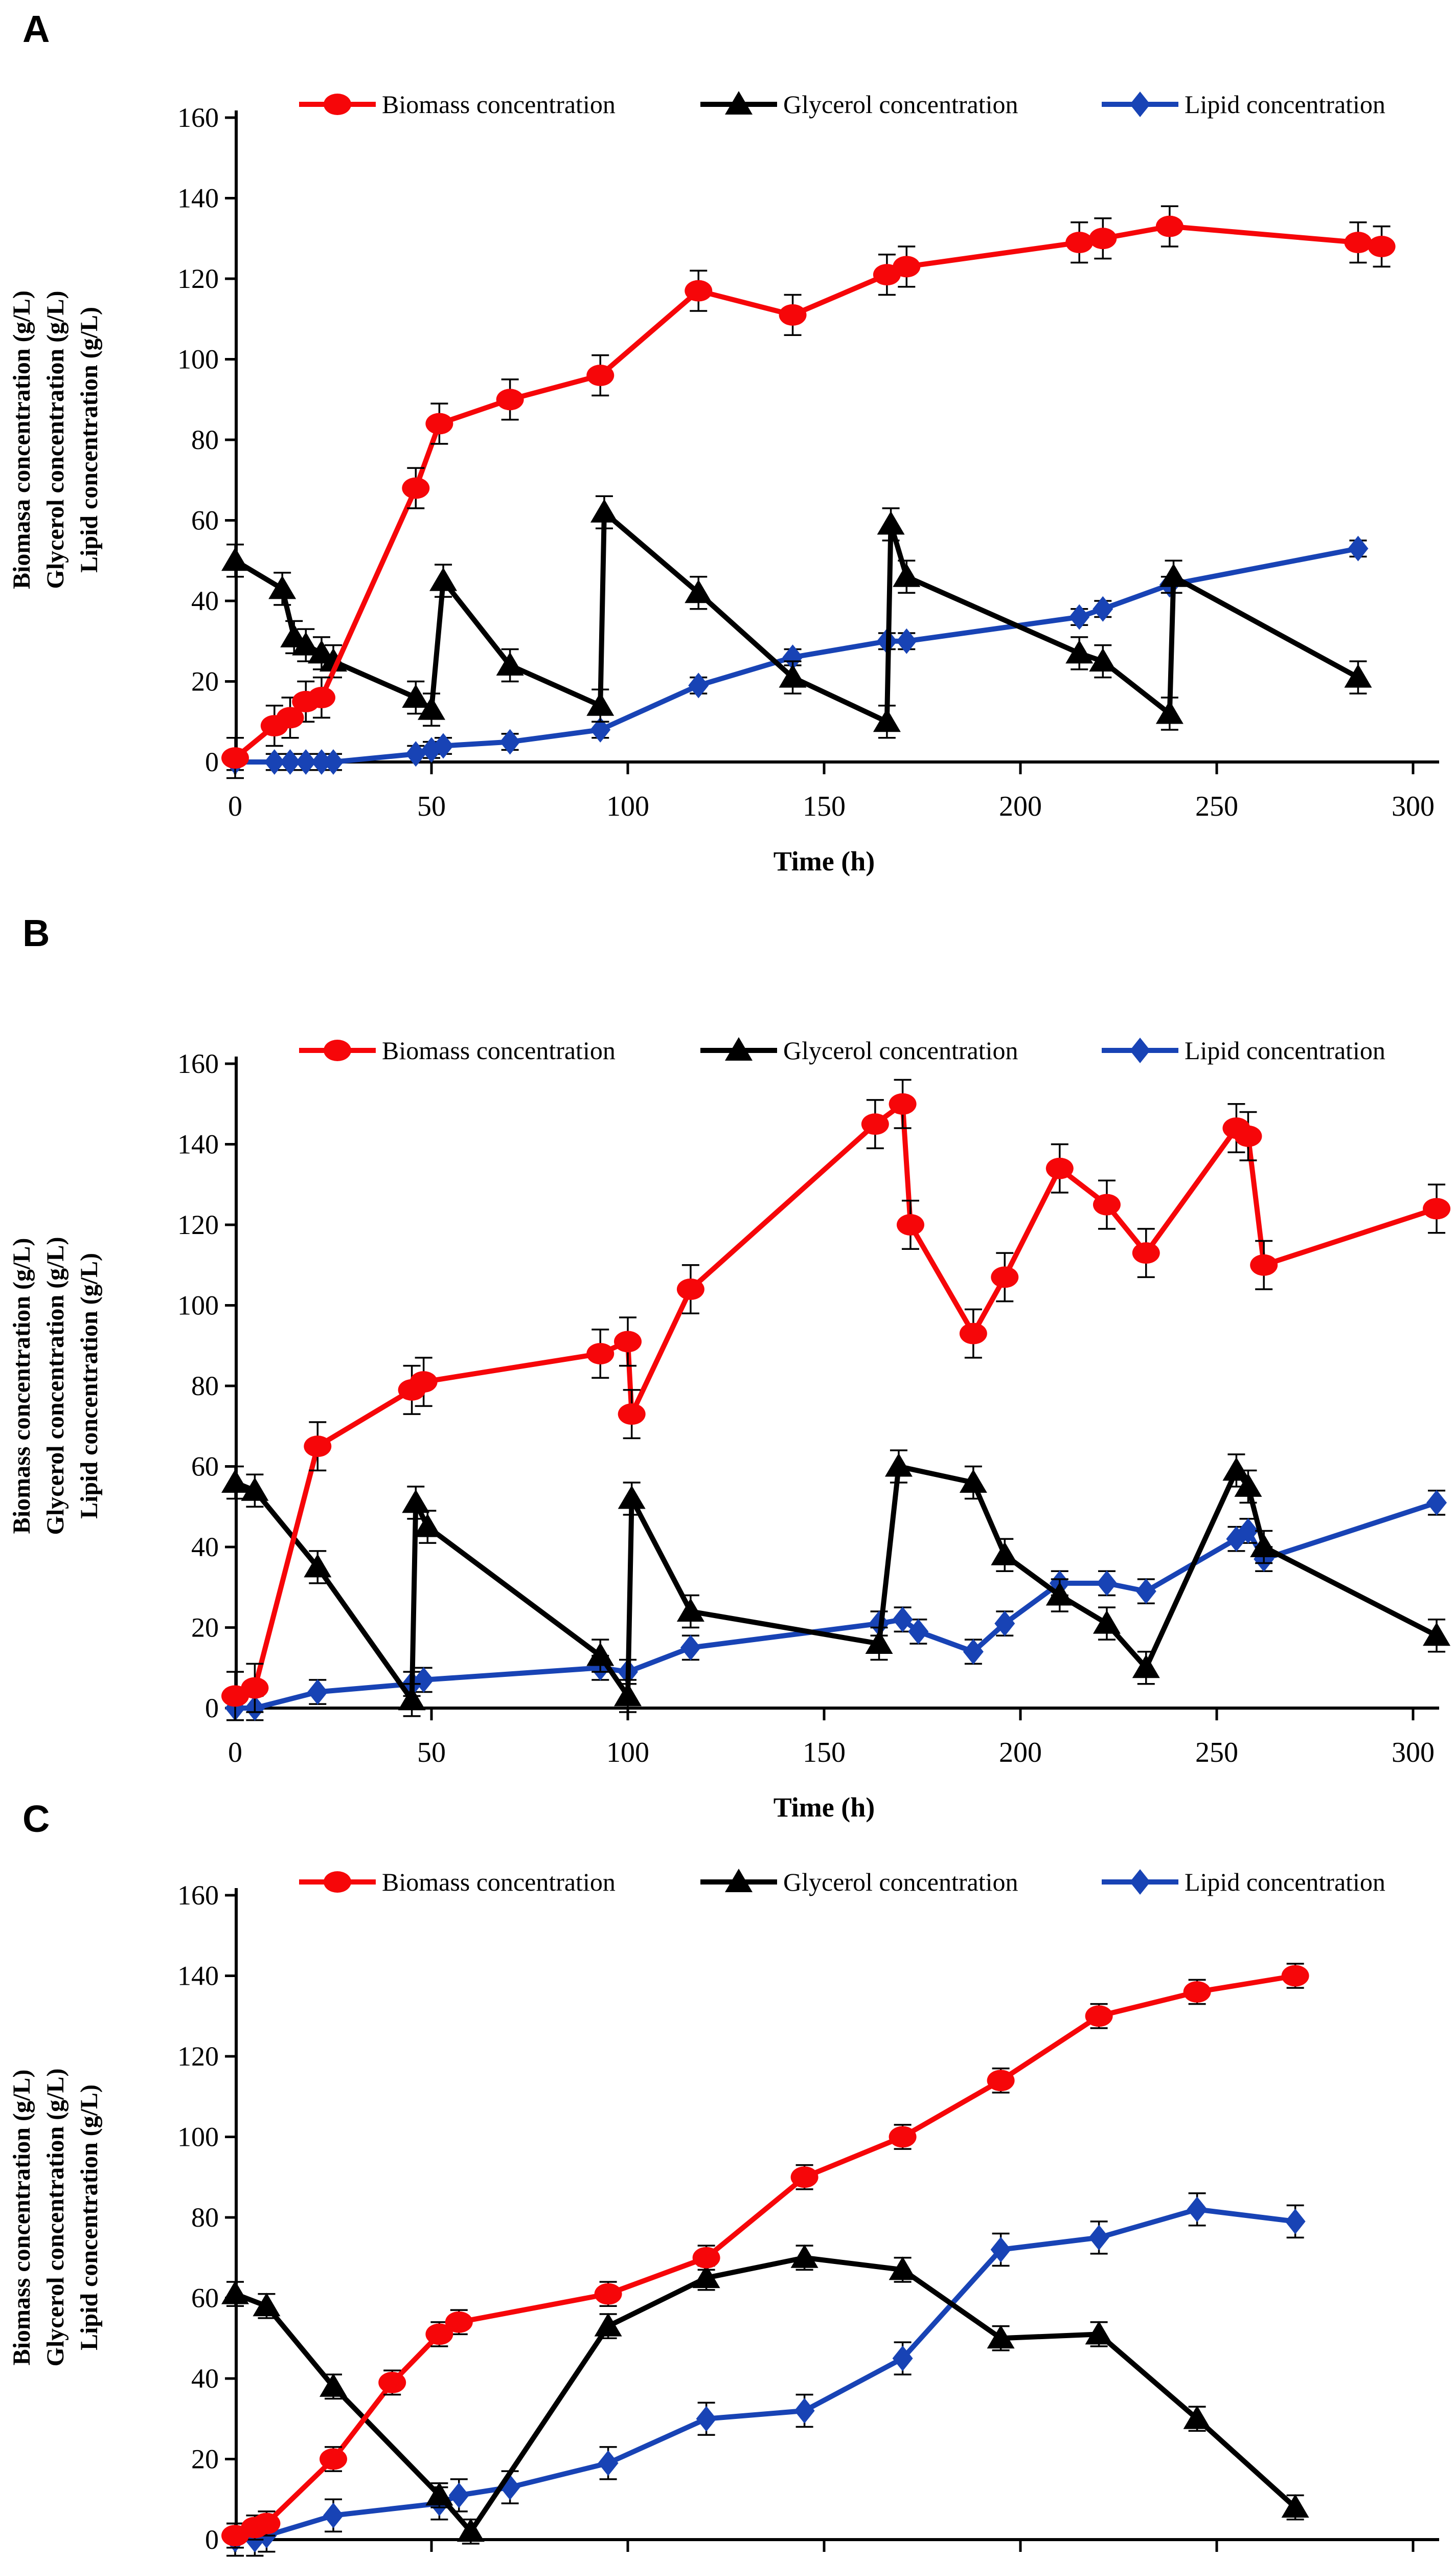 This screenshot has width=1456, height=2557. Describe the element at coordinates (824, 861) in the screenshot. I see `x-axis-title: Time (h)` at that location.